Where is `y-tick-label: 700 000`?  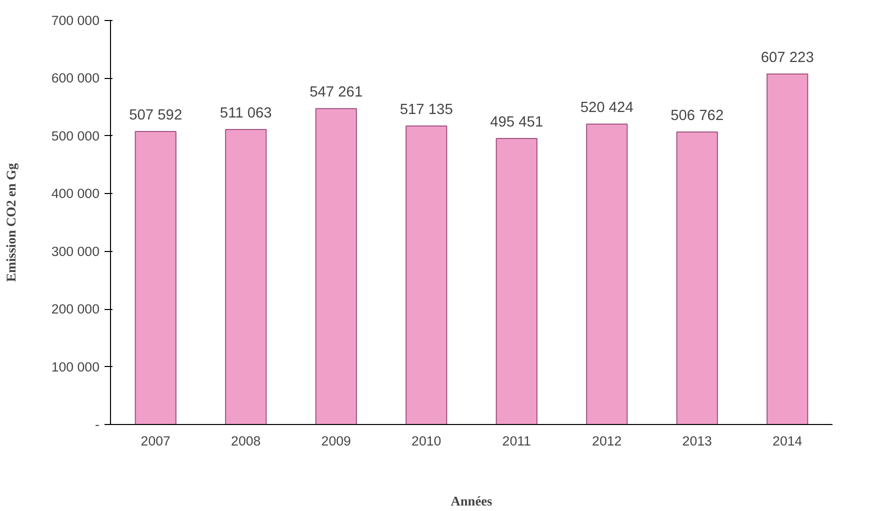
y-tick-label: 700 000 is located at coordinates (75, 20).